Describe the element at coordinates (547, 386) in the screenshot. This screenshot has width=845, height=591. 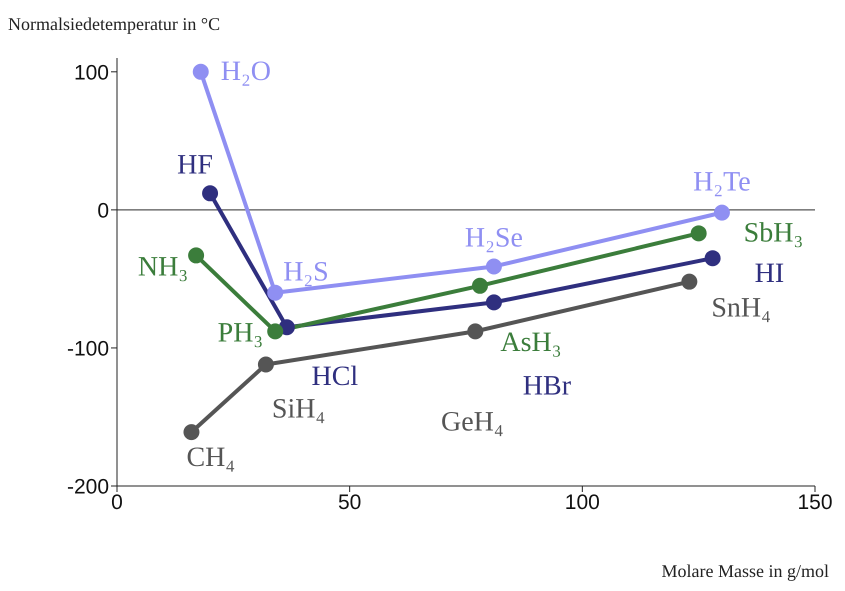
I see `annotation: HBr` at that location.